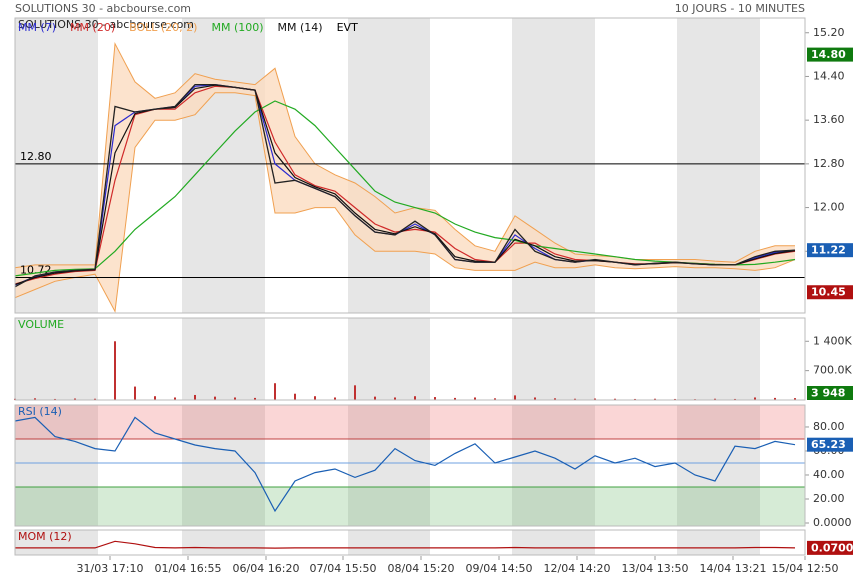 This screenshot has height=580, width=855. I want to click on reference-label: 12.80, so click(36, 156).